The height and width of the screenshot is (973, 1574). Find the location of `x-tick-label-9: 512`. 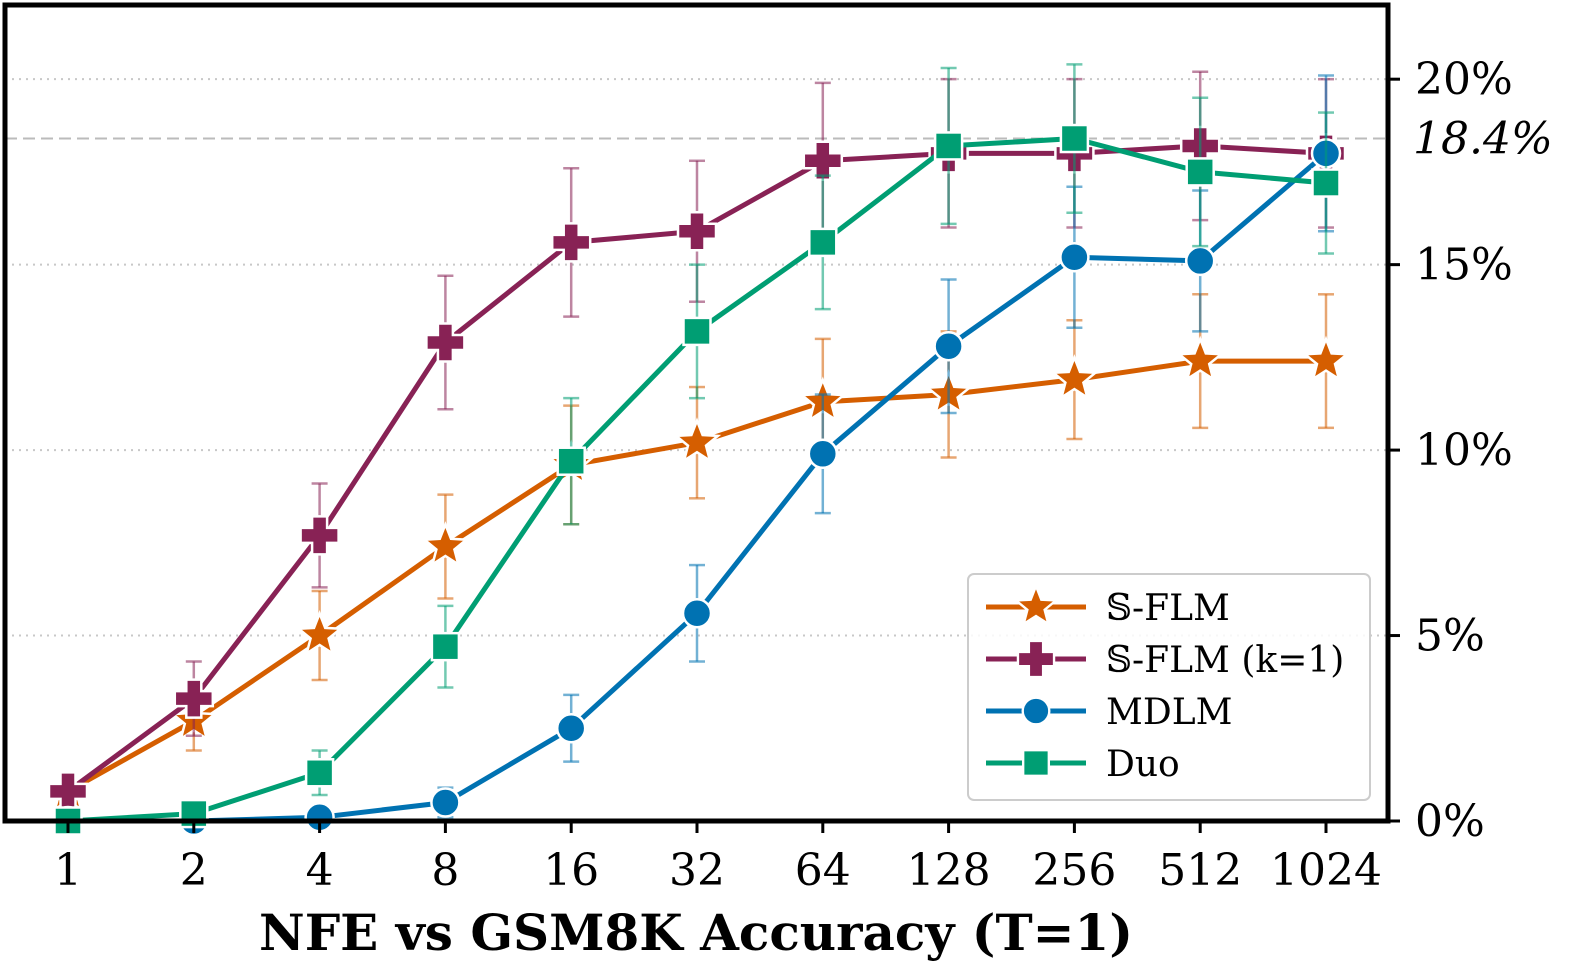

x-tick-label-9: 512 is located at coordinates (1200, 870).